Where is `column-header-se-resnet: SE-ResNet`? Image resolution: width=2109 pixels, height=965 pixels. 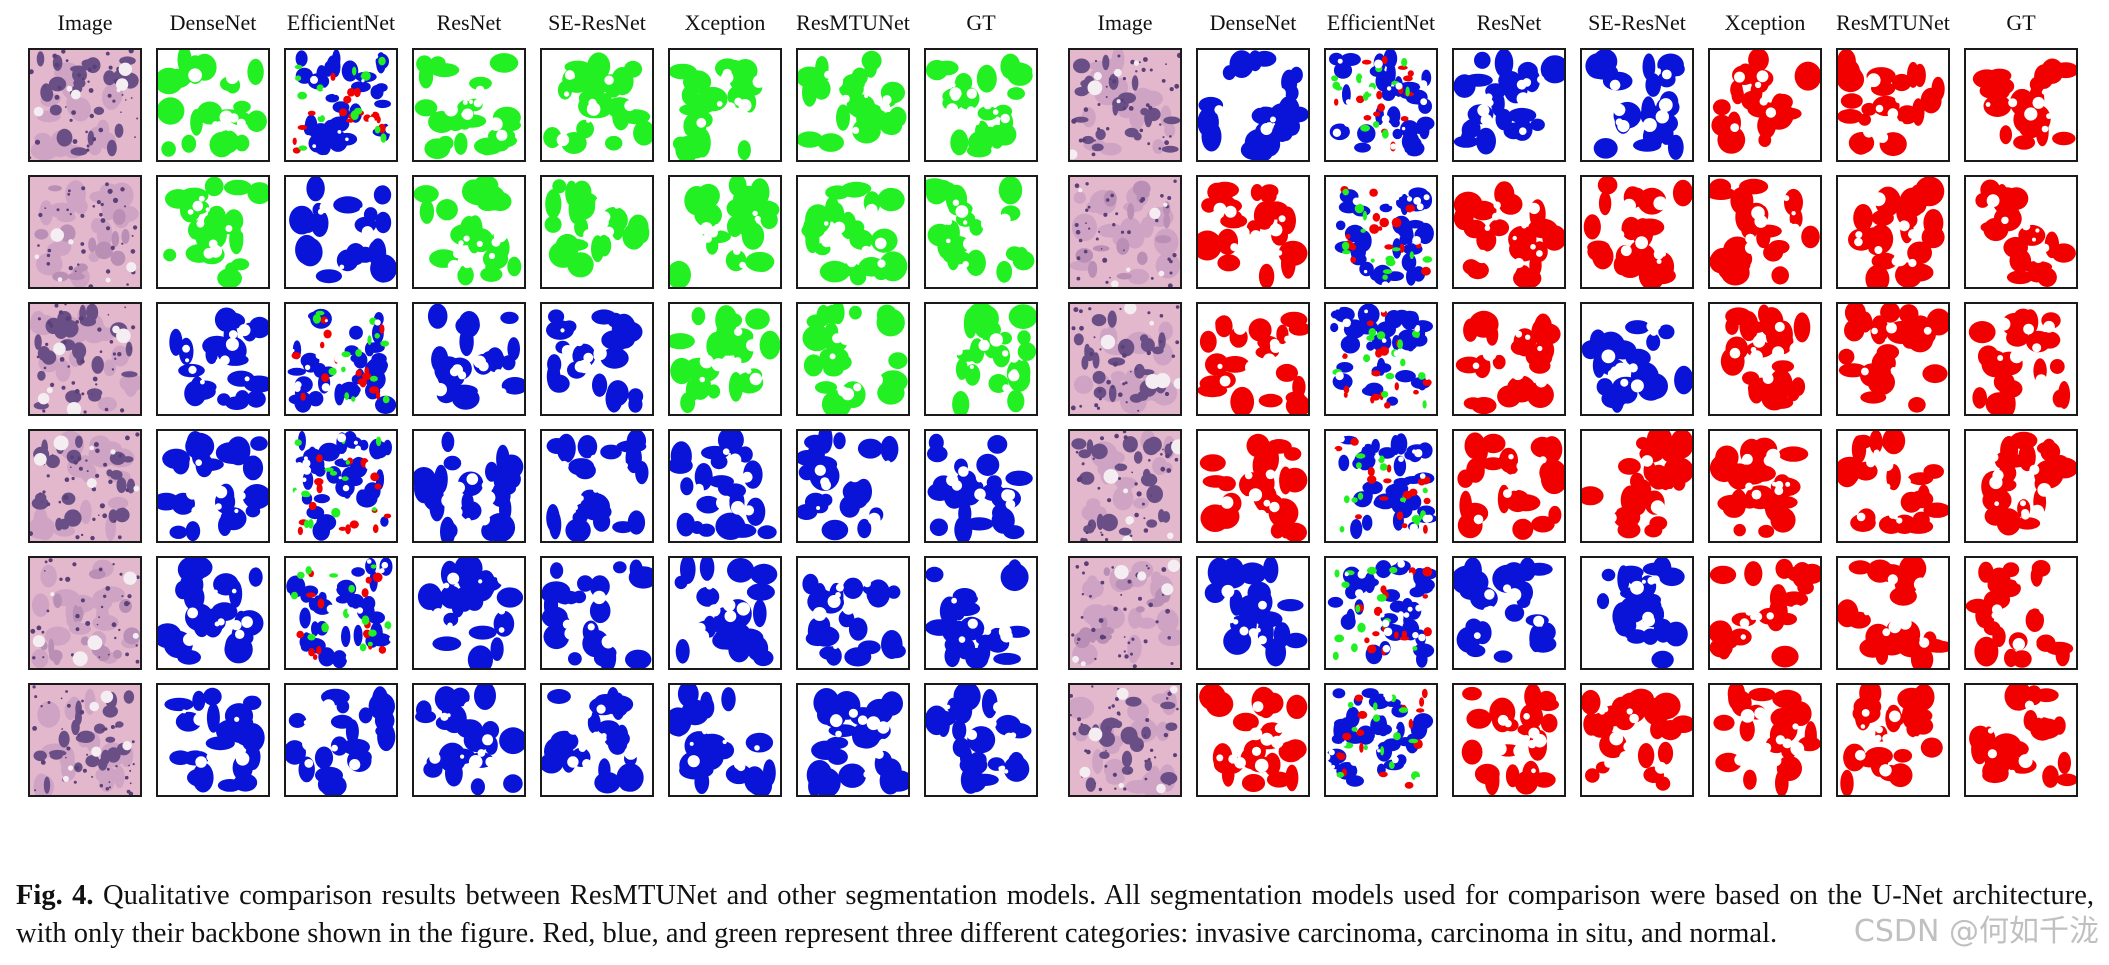 column-header-se-resnet: SE-ResNet is located at coordinates (597, 22).